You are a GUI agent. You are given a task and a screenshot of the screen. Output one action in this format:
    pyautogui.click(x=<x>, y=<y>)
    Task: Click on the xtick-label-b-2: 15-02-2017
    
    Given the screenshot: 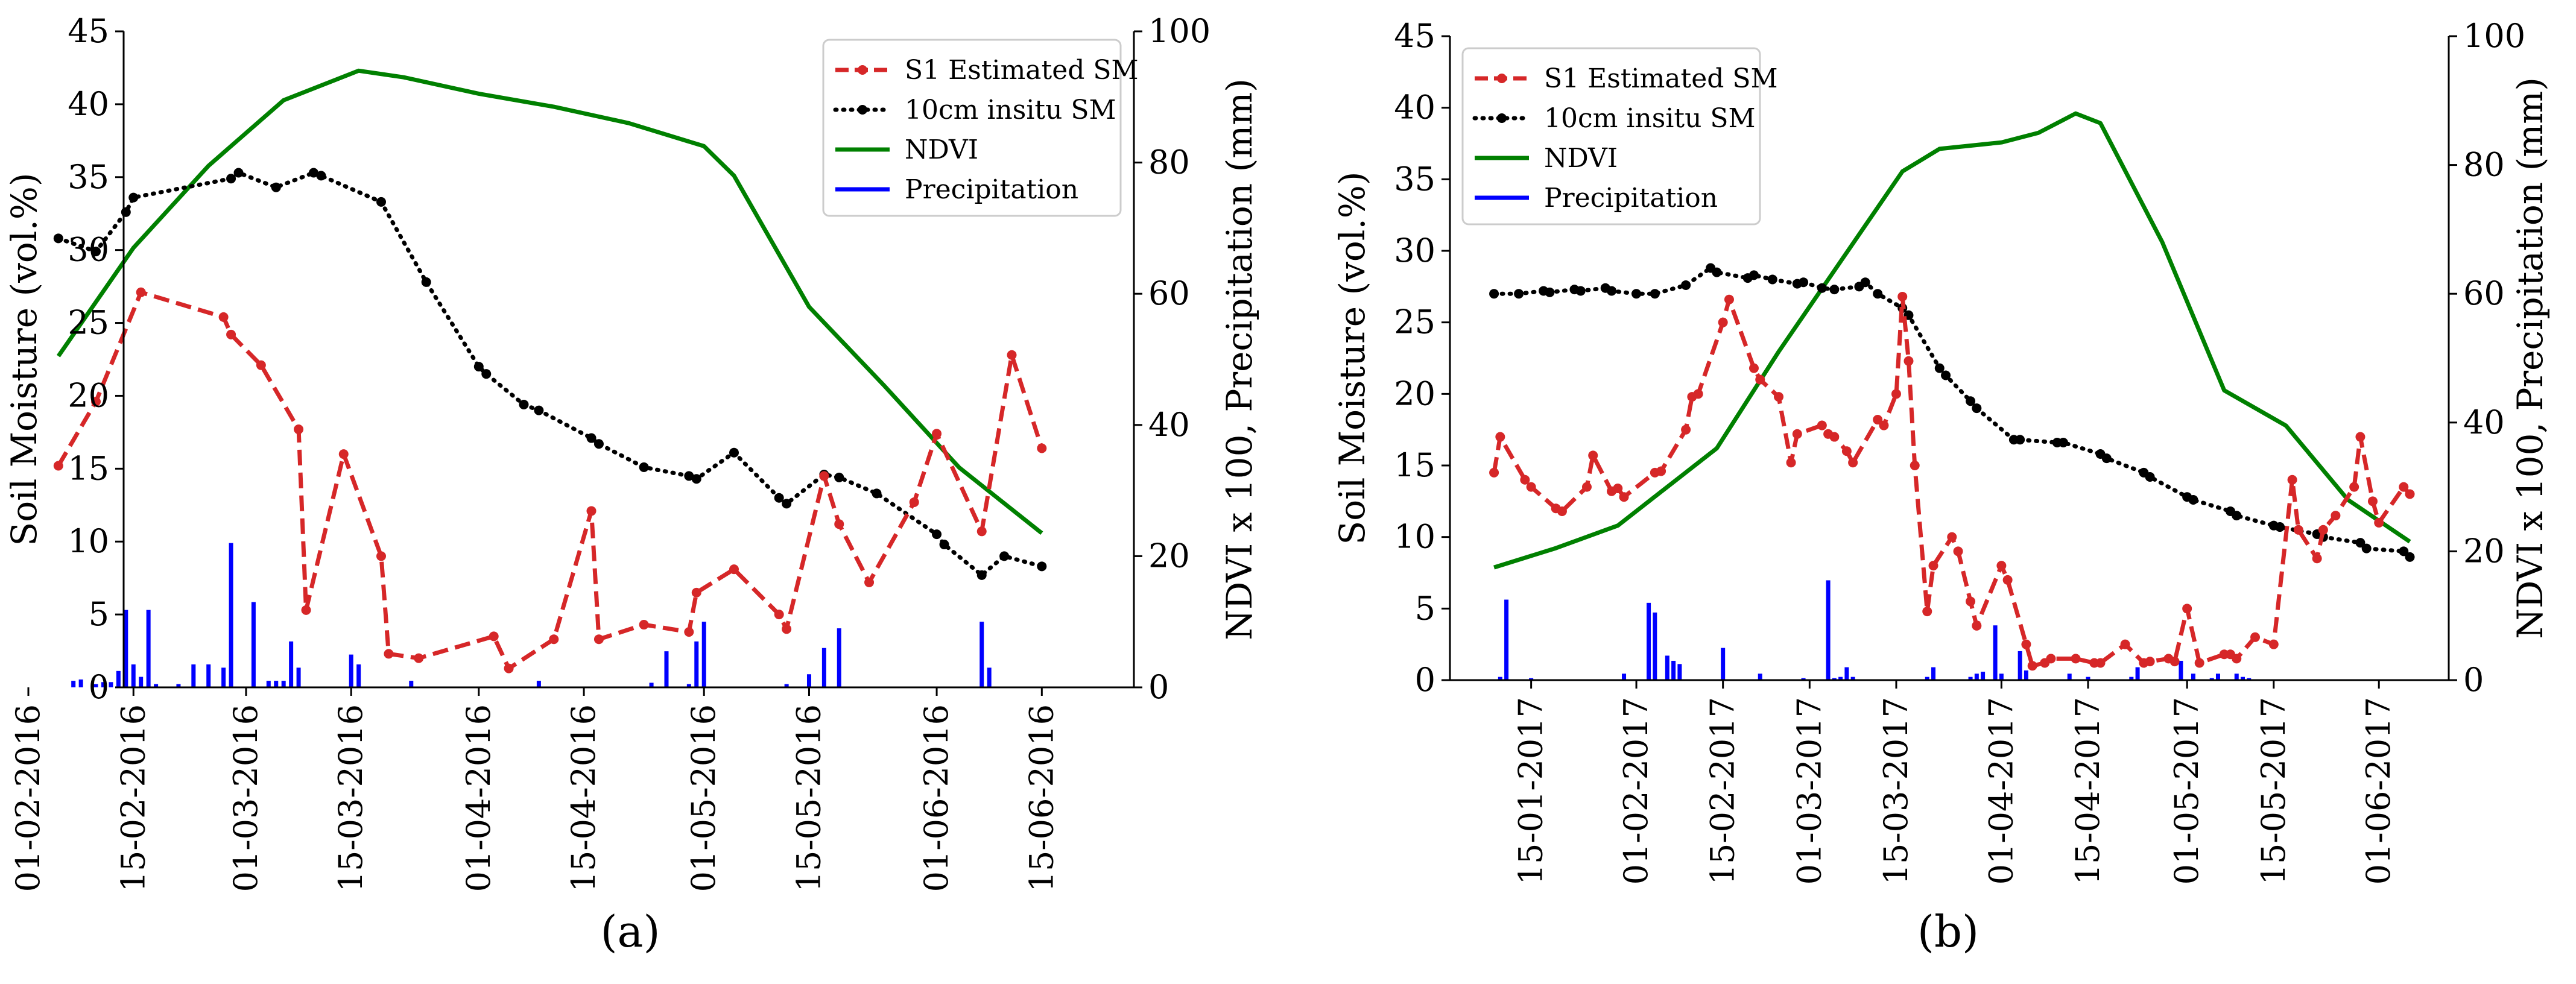 What is the action you would take?
    pyautogui.click(x=1723, y=791)
    